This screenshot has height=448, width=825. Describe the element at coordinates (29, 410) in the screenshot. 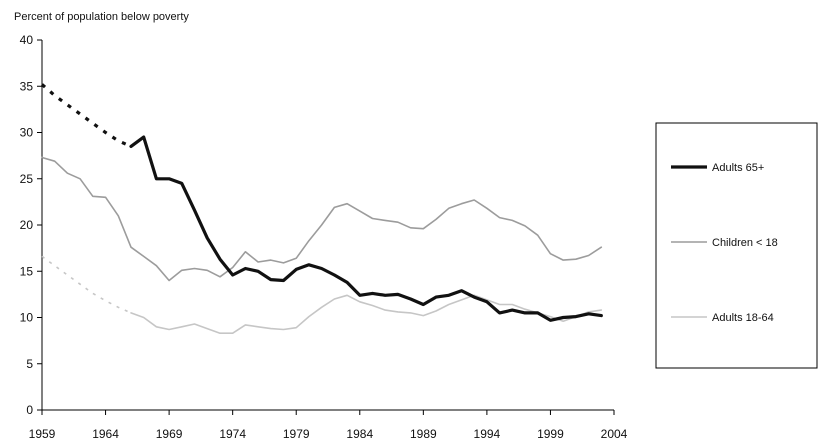

I see `y-tick-label: 0` at that location.